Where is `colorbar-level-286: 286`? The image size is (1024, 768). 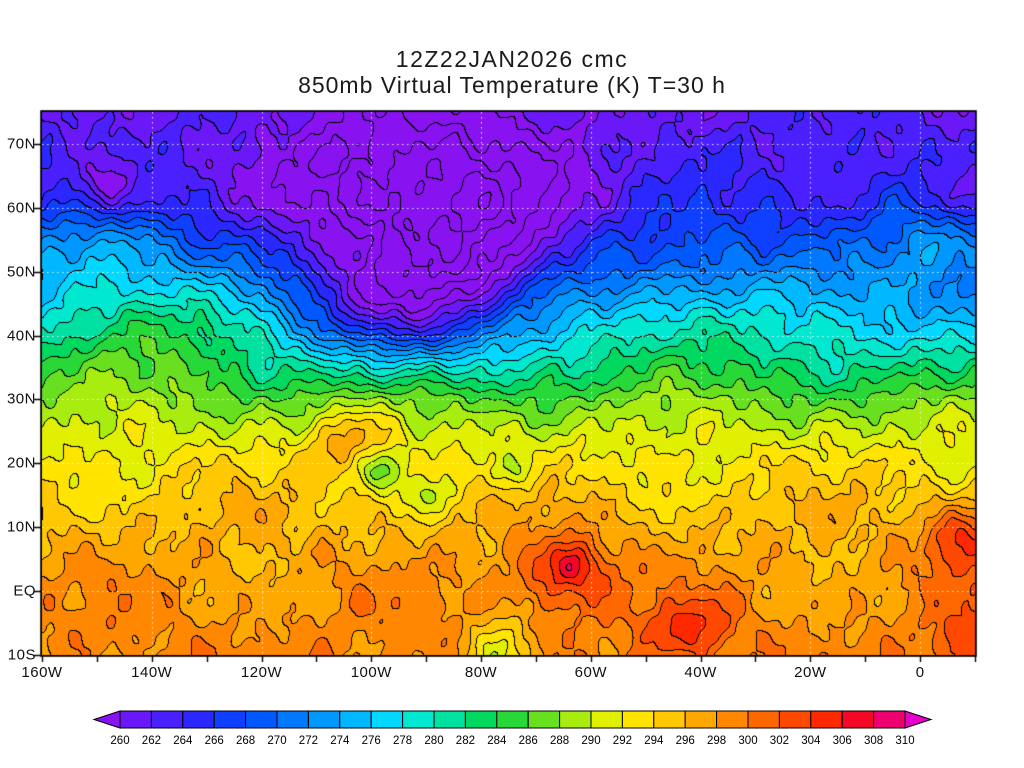 colorbar-level-286: 286 is located at coordinates (528, 741).